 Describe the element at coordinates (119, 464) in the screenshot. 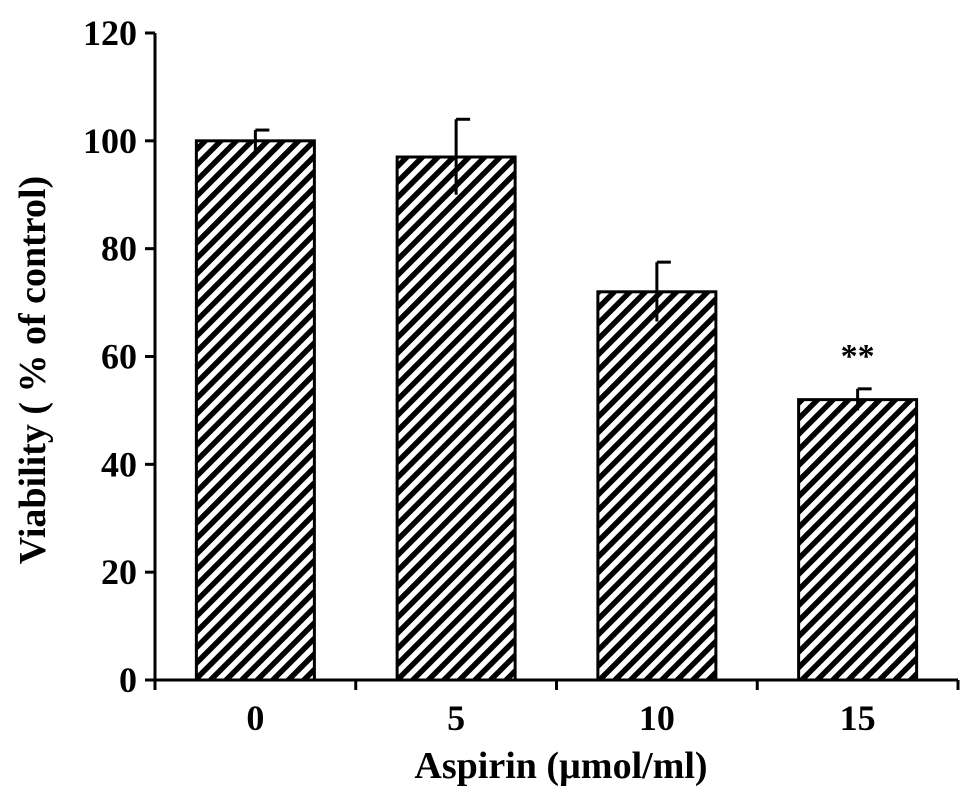

I see `y-tick-label: 40` at that location.